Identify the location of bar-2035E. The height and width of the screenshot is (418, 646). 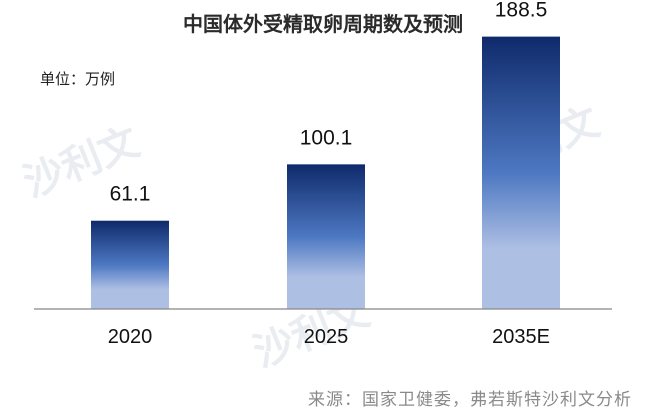
(521, 173).